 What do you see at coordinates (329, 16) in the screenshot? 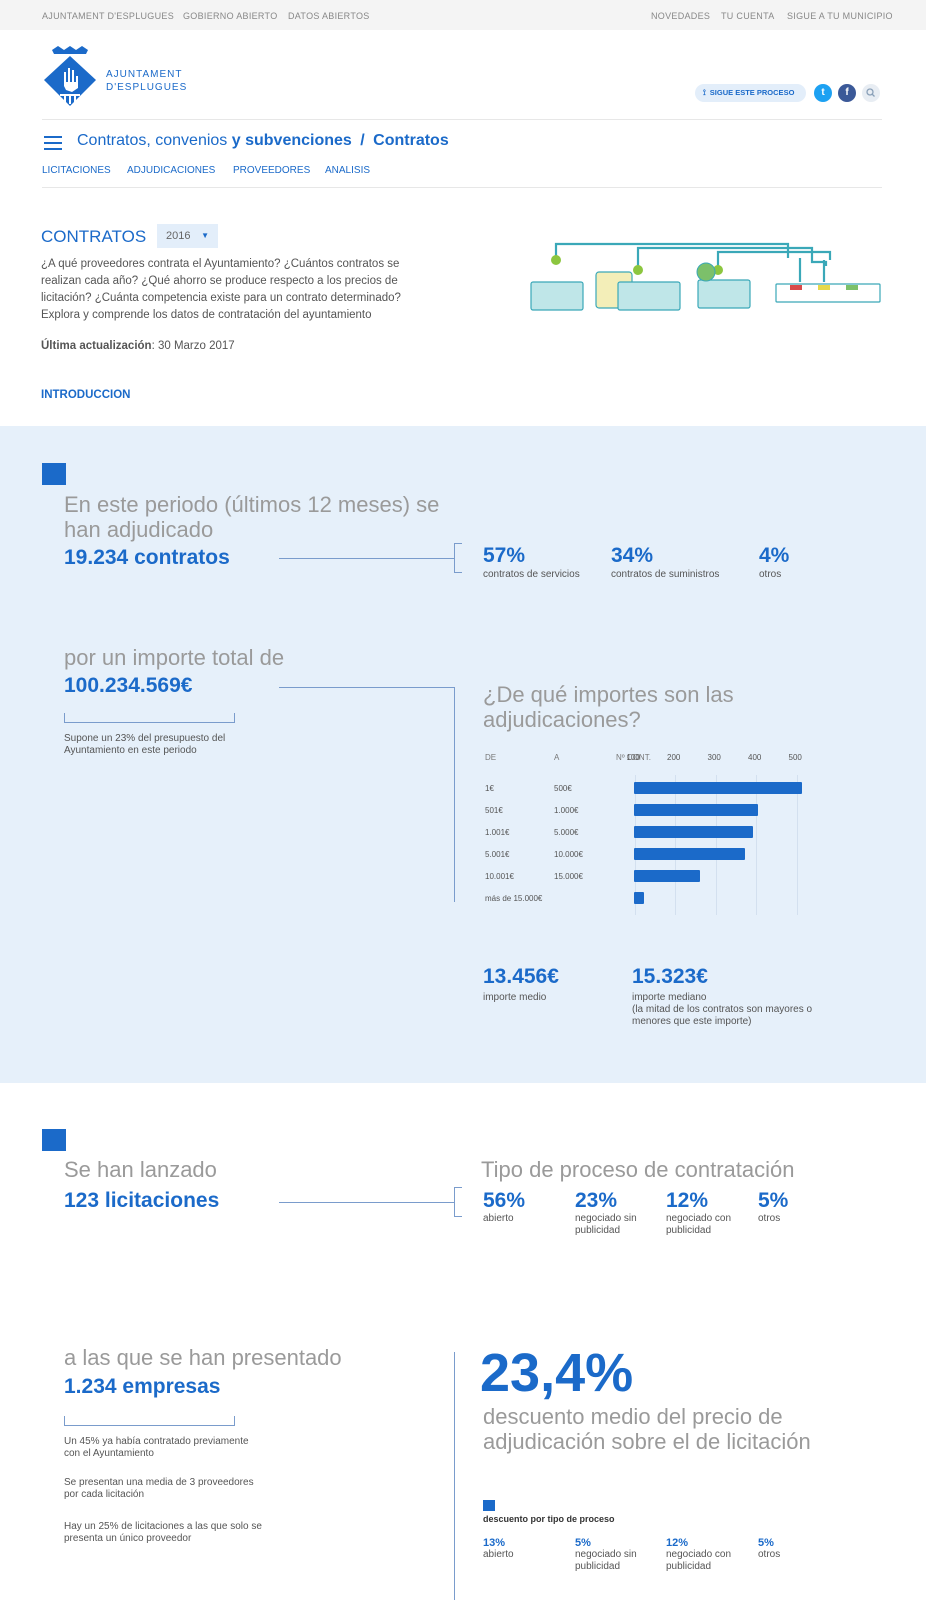
I see `top-link-datos-abiertos: DATOS ABIERTOS` at bounding box center [329, 16].